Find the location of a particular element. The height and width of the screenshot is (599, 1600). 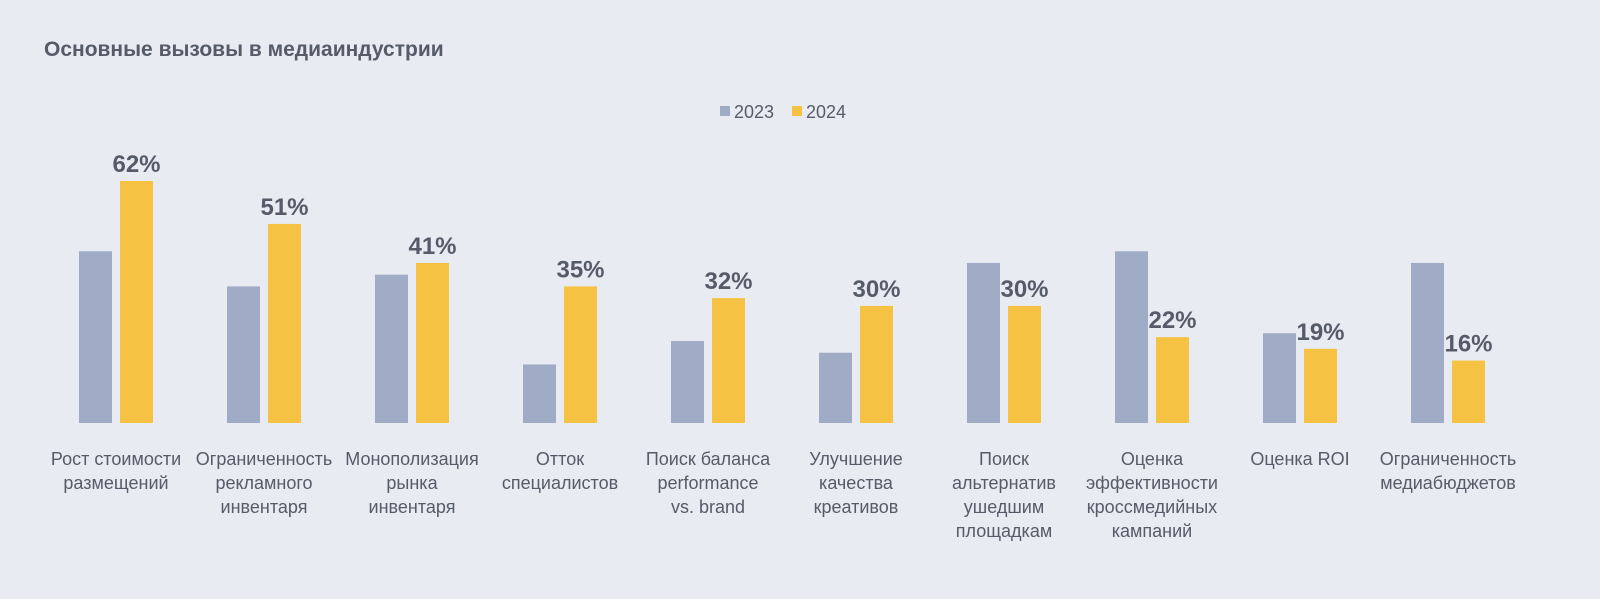

value-label: 41% is located at coordinates (432, 246).